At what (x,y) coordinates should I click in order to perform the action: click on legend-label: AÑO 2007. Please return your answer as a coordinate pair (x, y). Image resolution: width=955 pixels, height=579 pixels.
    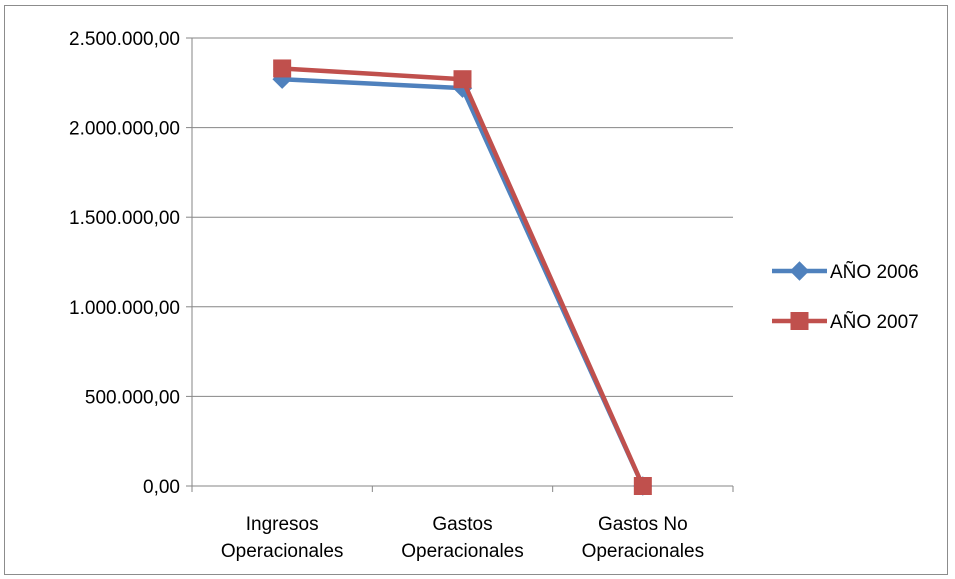
    Looking at the image, I should click on (874, 322).